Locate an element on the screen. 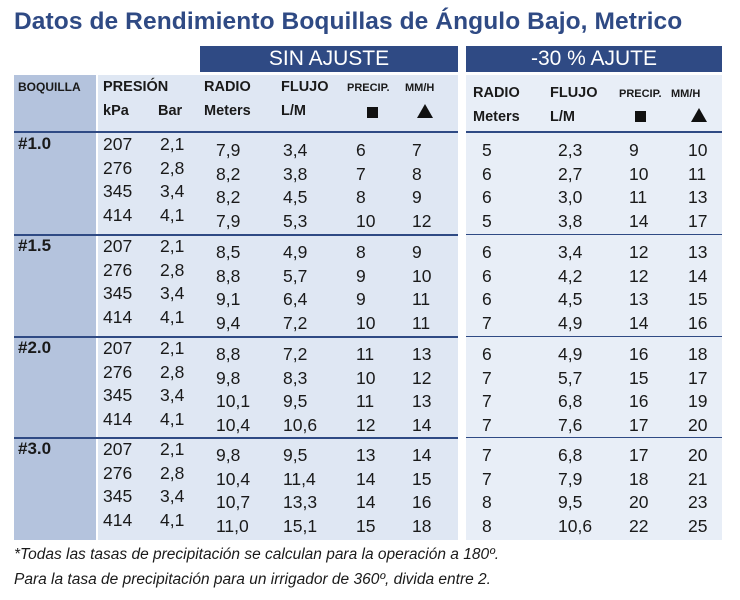 The image size is (740, 600). cell-precip-square: 14 is located at coordinates (366, 502).